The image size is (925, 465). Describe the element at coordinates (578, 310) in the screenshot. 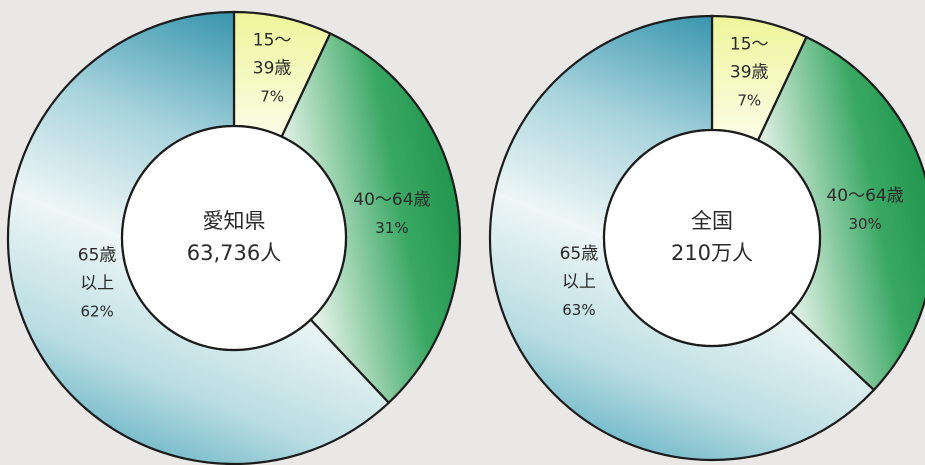

I see `slice-percent-label: 63%` at that location.